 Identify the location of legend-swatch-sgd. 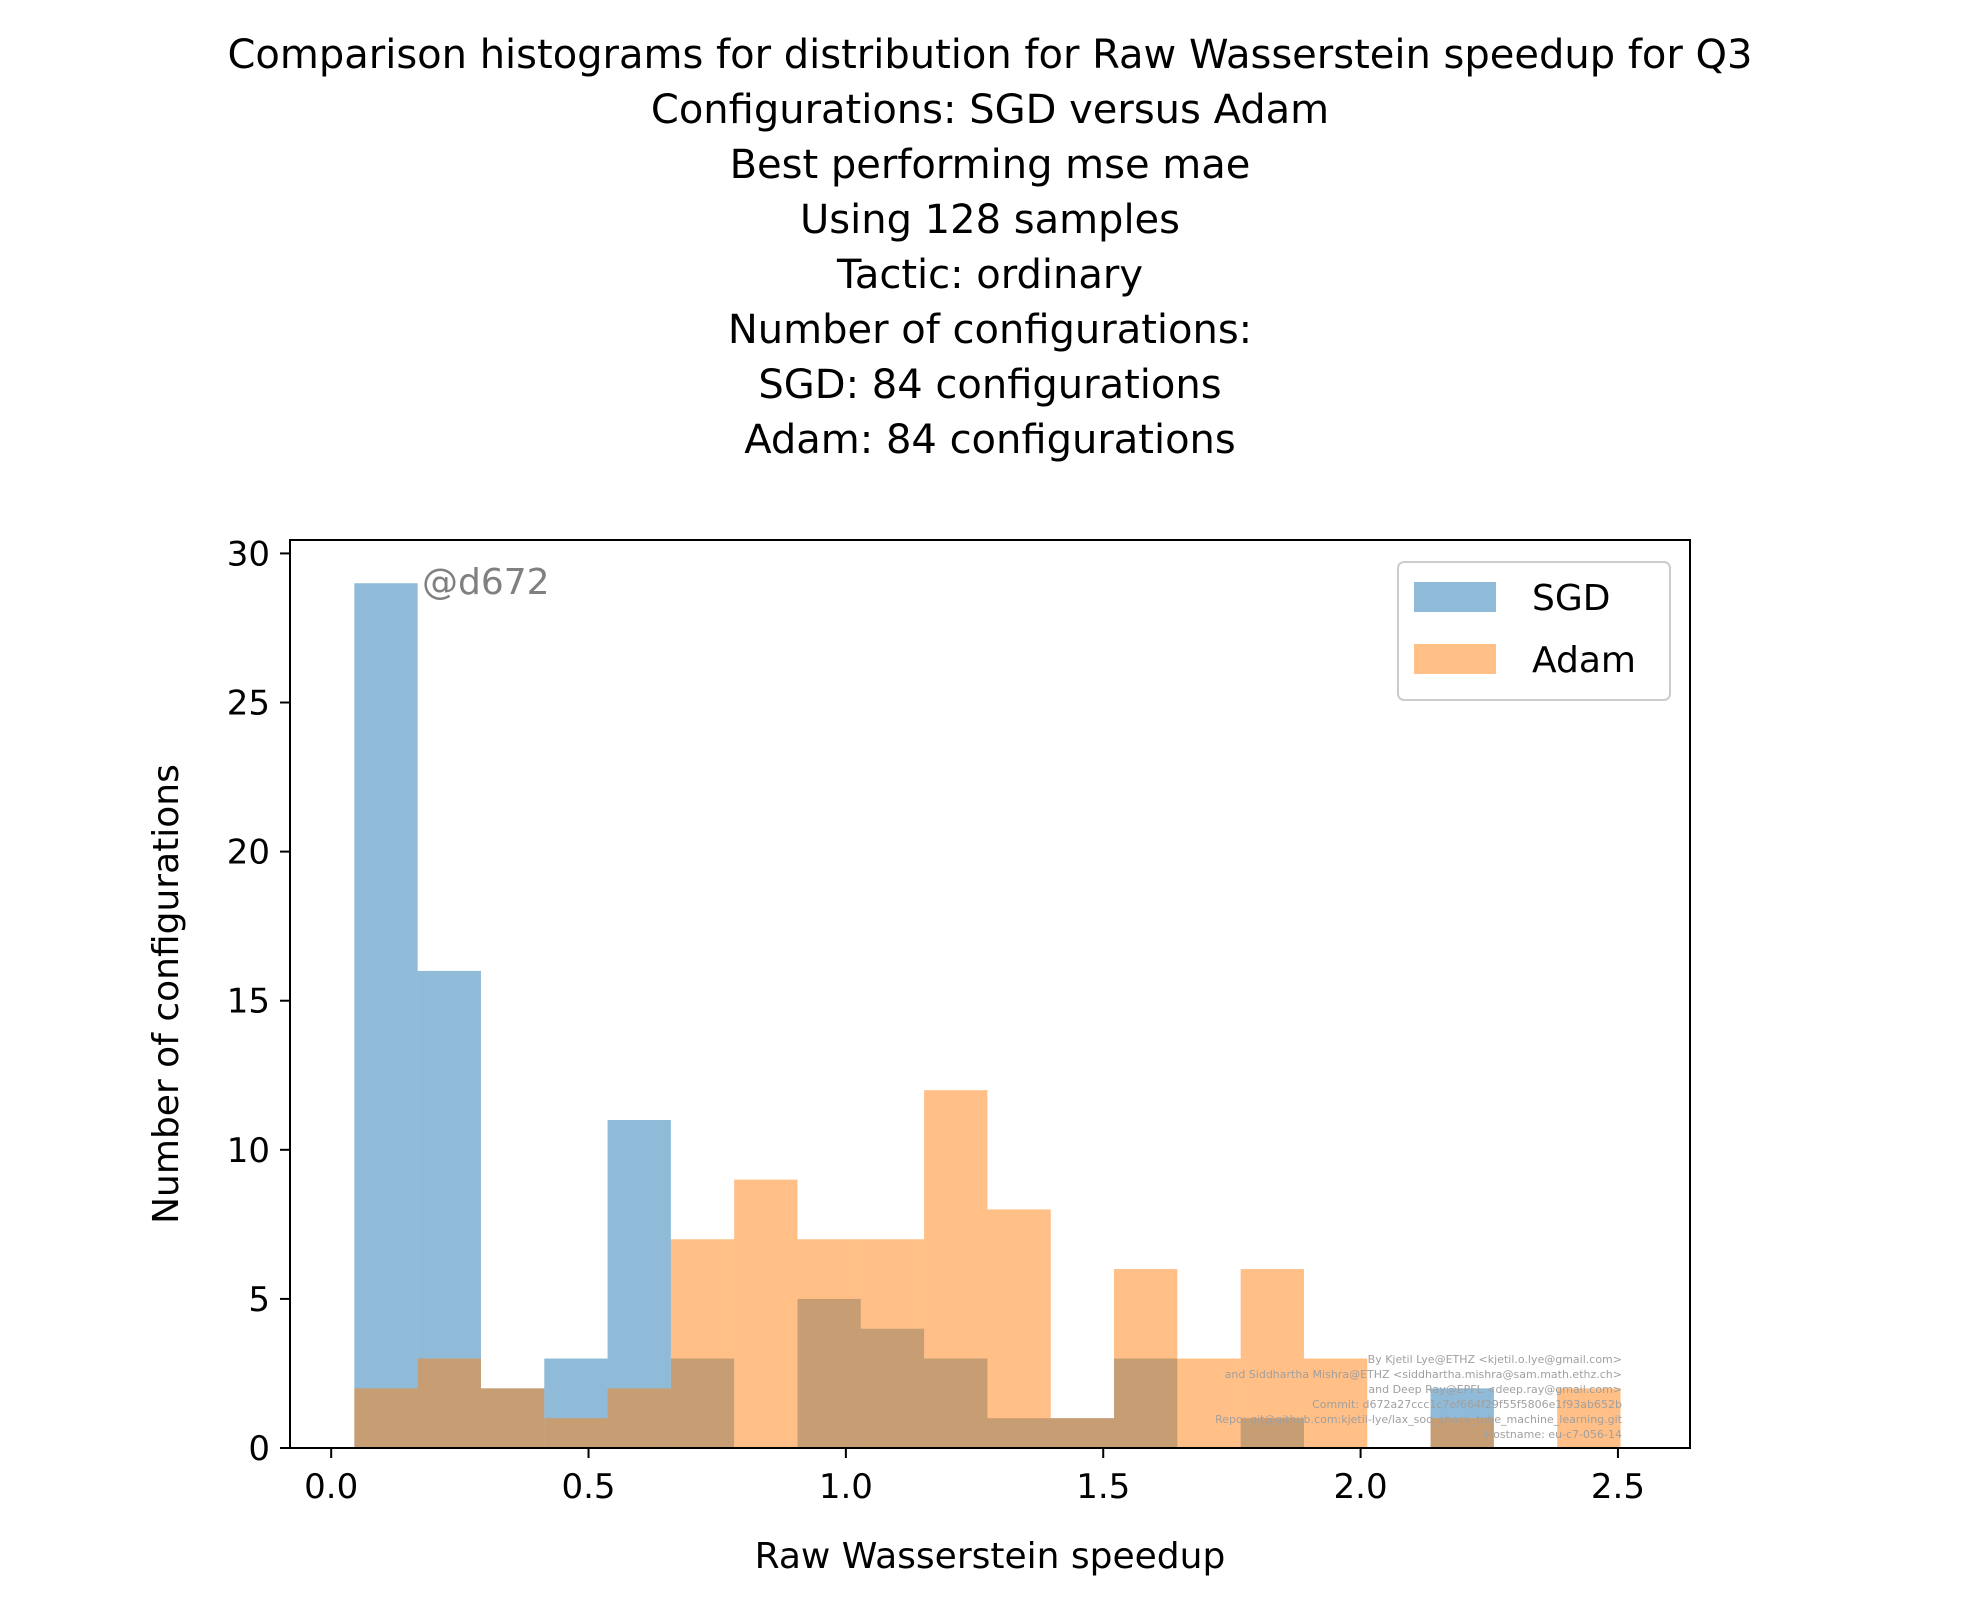
(1455, 597).